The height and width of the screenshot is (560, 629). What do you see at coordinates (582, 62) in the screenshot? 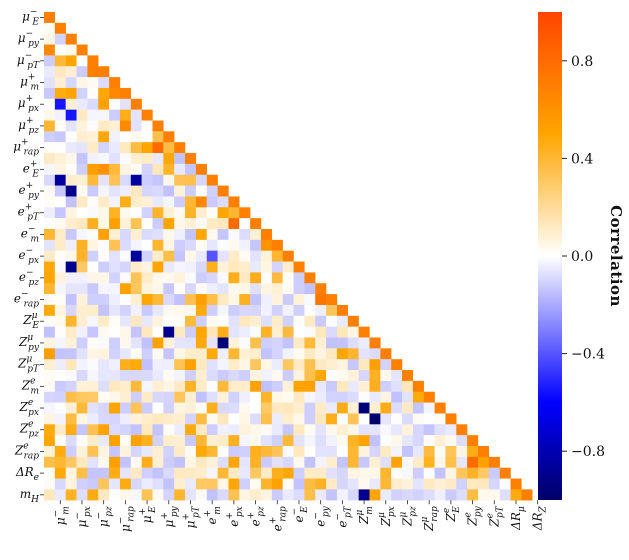
I see `colorbar-tick-label: 0.8` at bounding box center [582, 62].